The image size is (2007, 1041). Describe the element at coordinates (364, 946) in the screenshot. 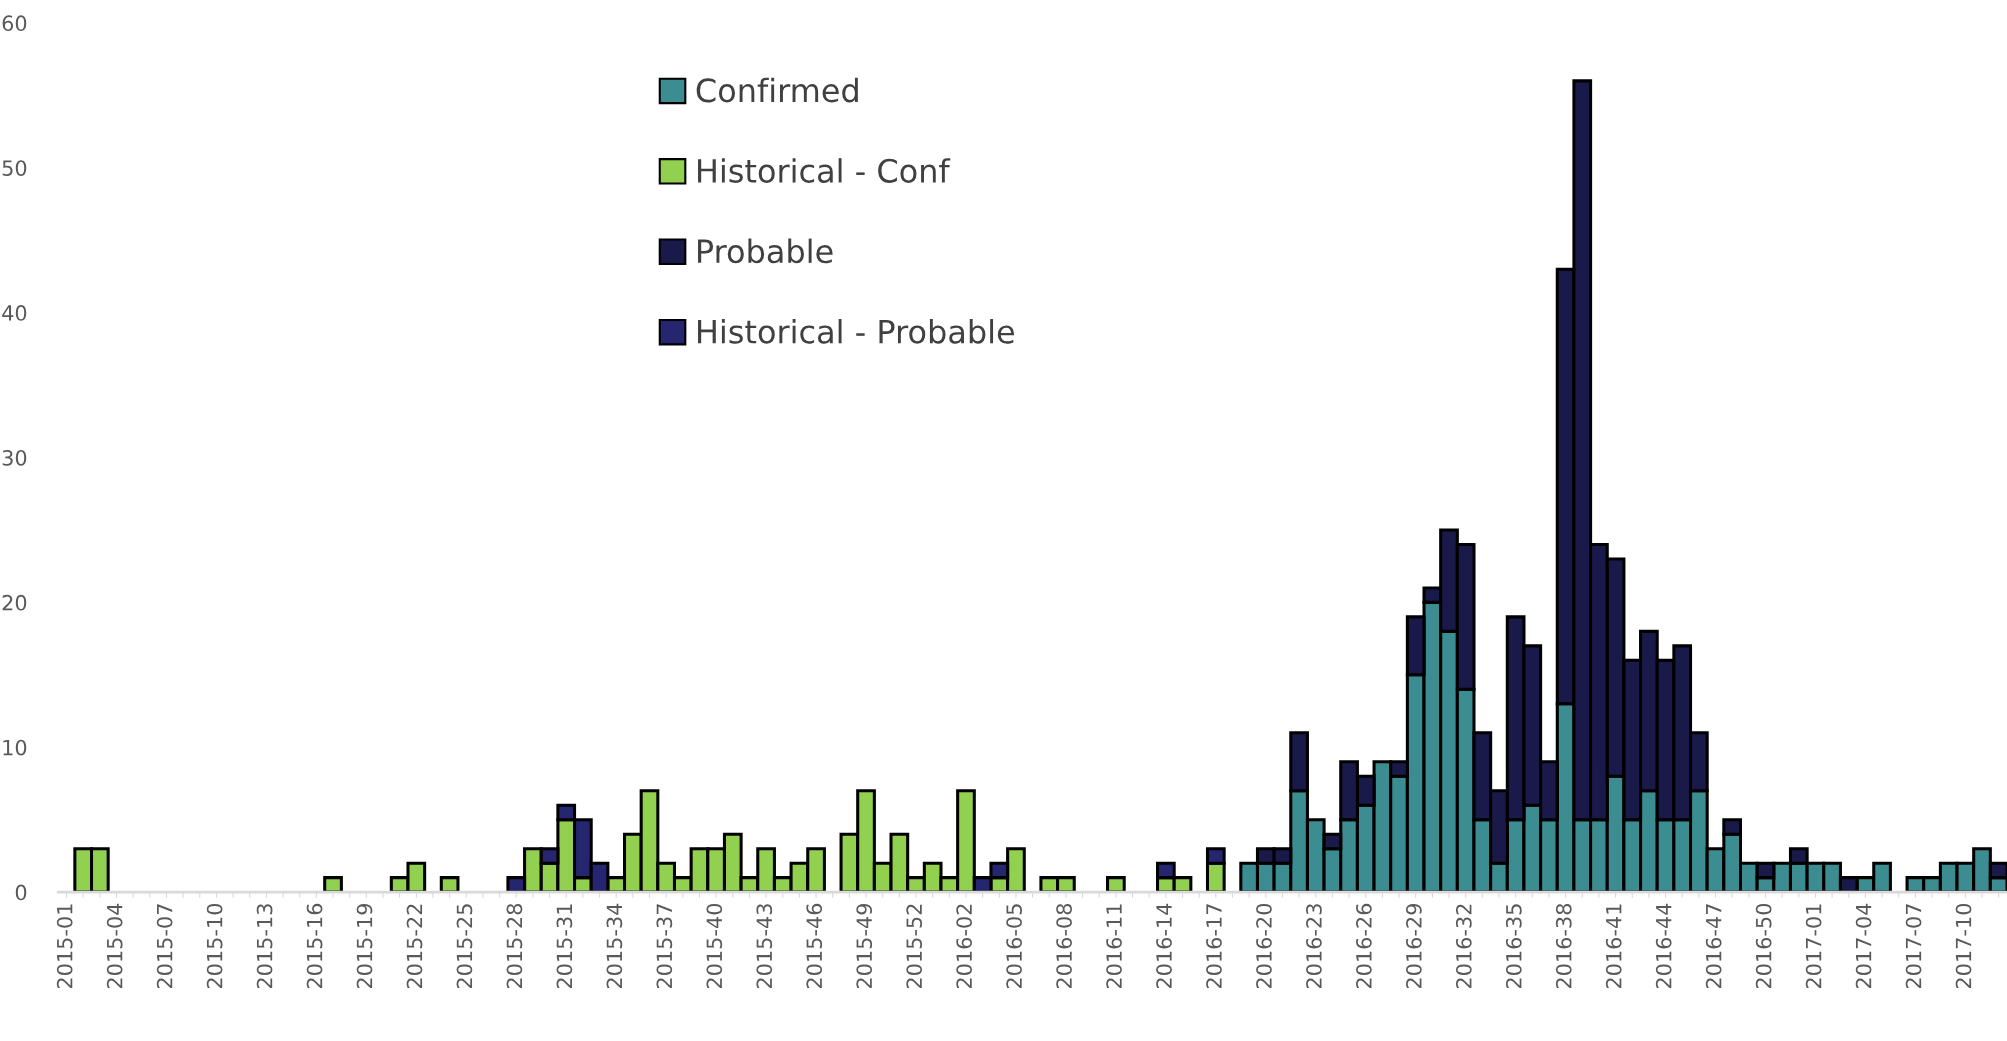

I see `x-tick-label: 2015-19` at that location.